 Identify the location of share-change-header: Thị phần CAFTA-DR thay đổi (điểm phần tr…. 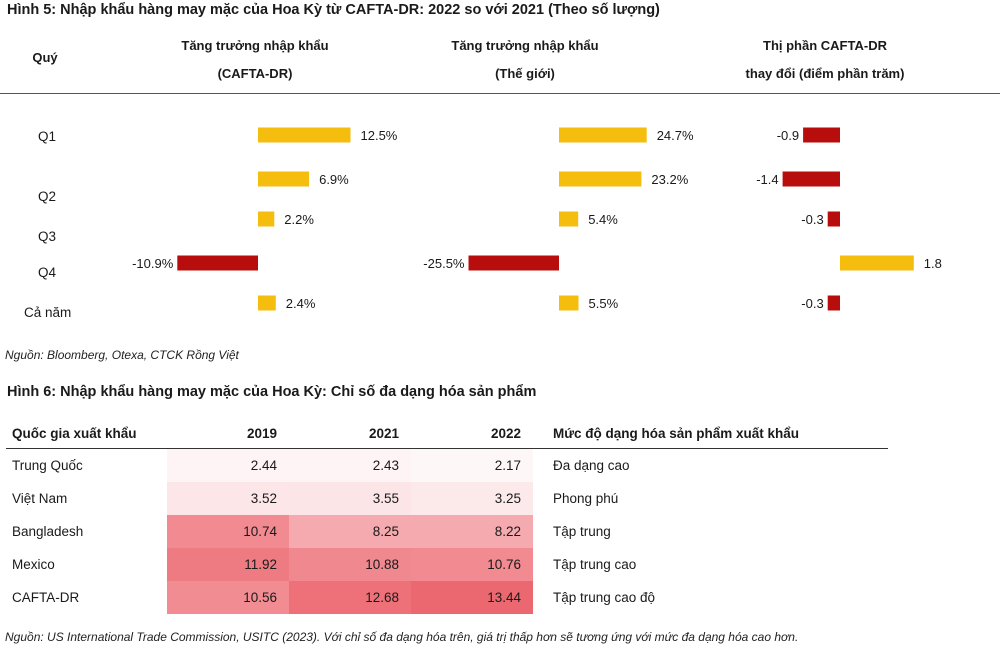
(825, 60).